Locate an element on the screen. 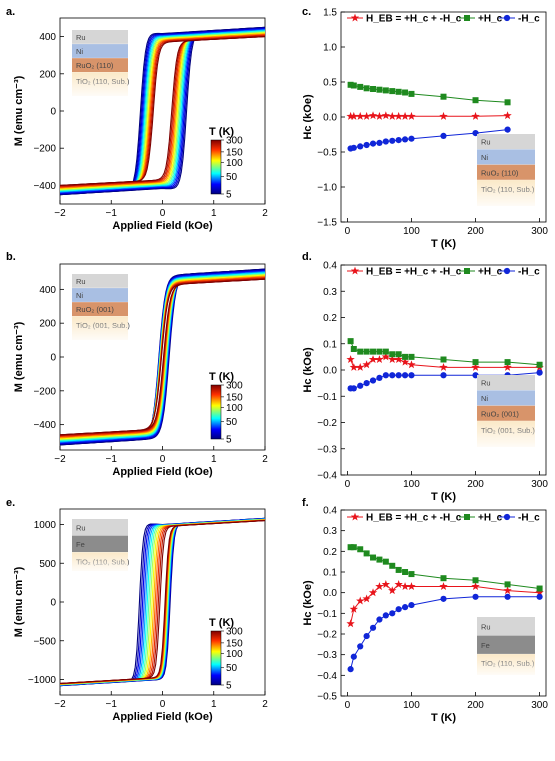 The image size is (555, 761). substrate-fade is located at coordinates (506, 193).